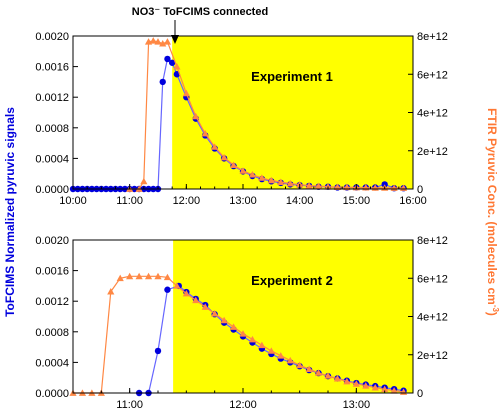 The width and height of the screenshot is (500, 420). I want to click on top-y-left-tick-label: 0.0012, so click(52, 98).